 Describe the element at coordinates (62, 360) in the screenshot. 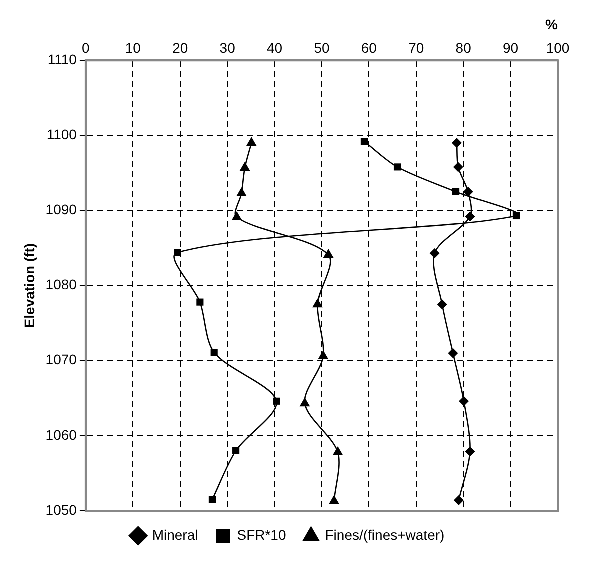

I see `y-tick-label: 1070` at that location.